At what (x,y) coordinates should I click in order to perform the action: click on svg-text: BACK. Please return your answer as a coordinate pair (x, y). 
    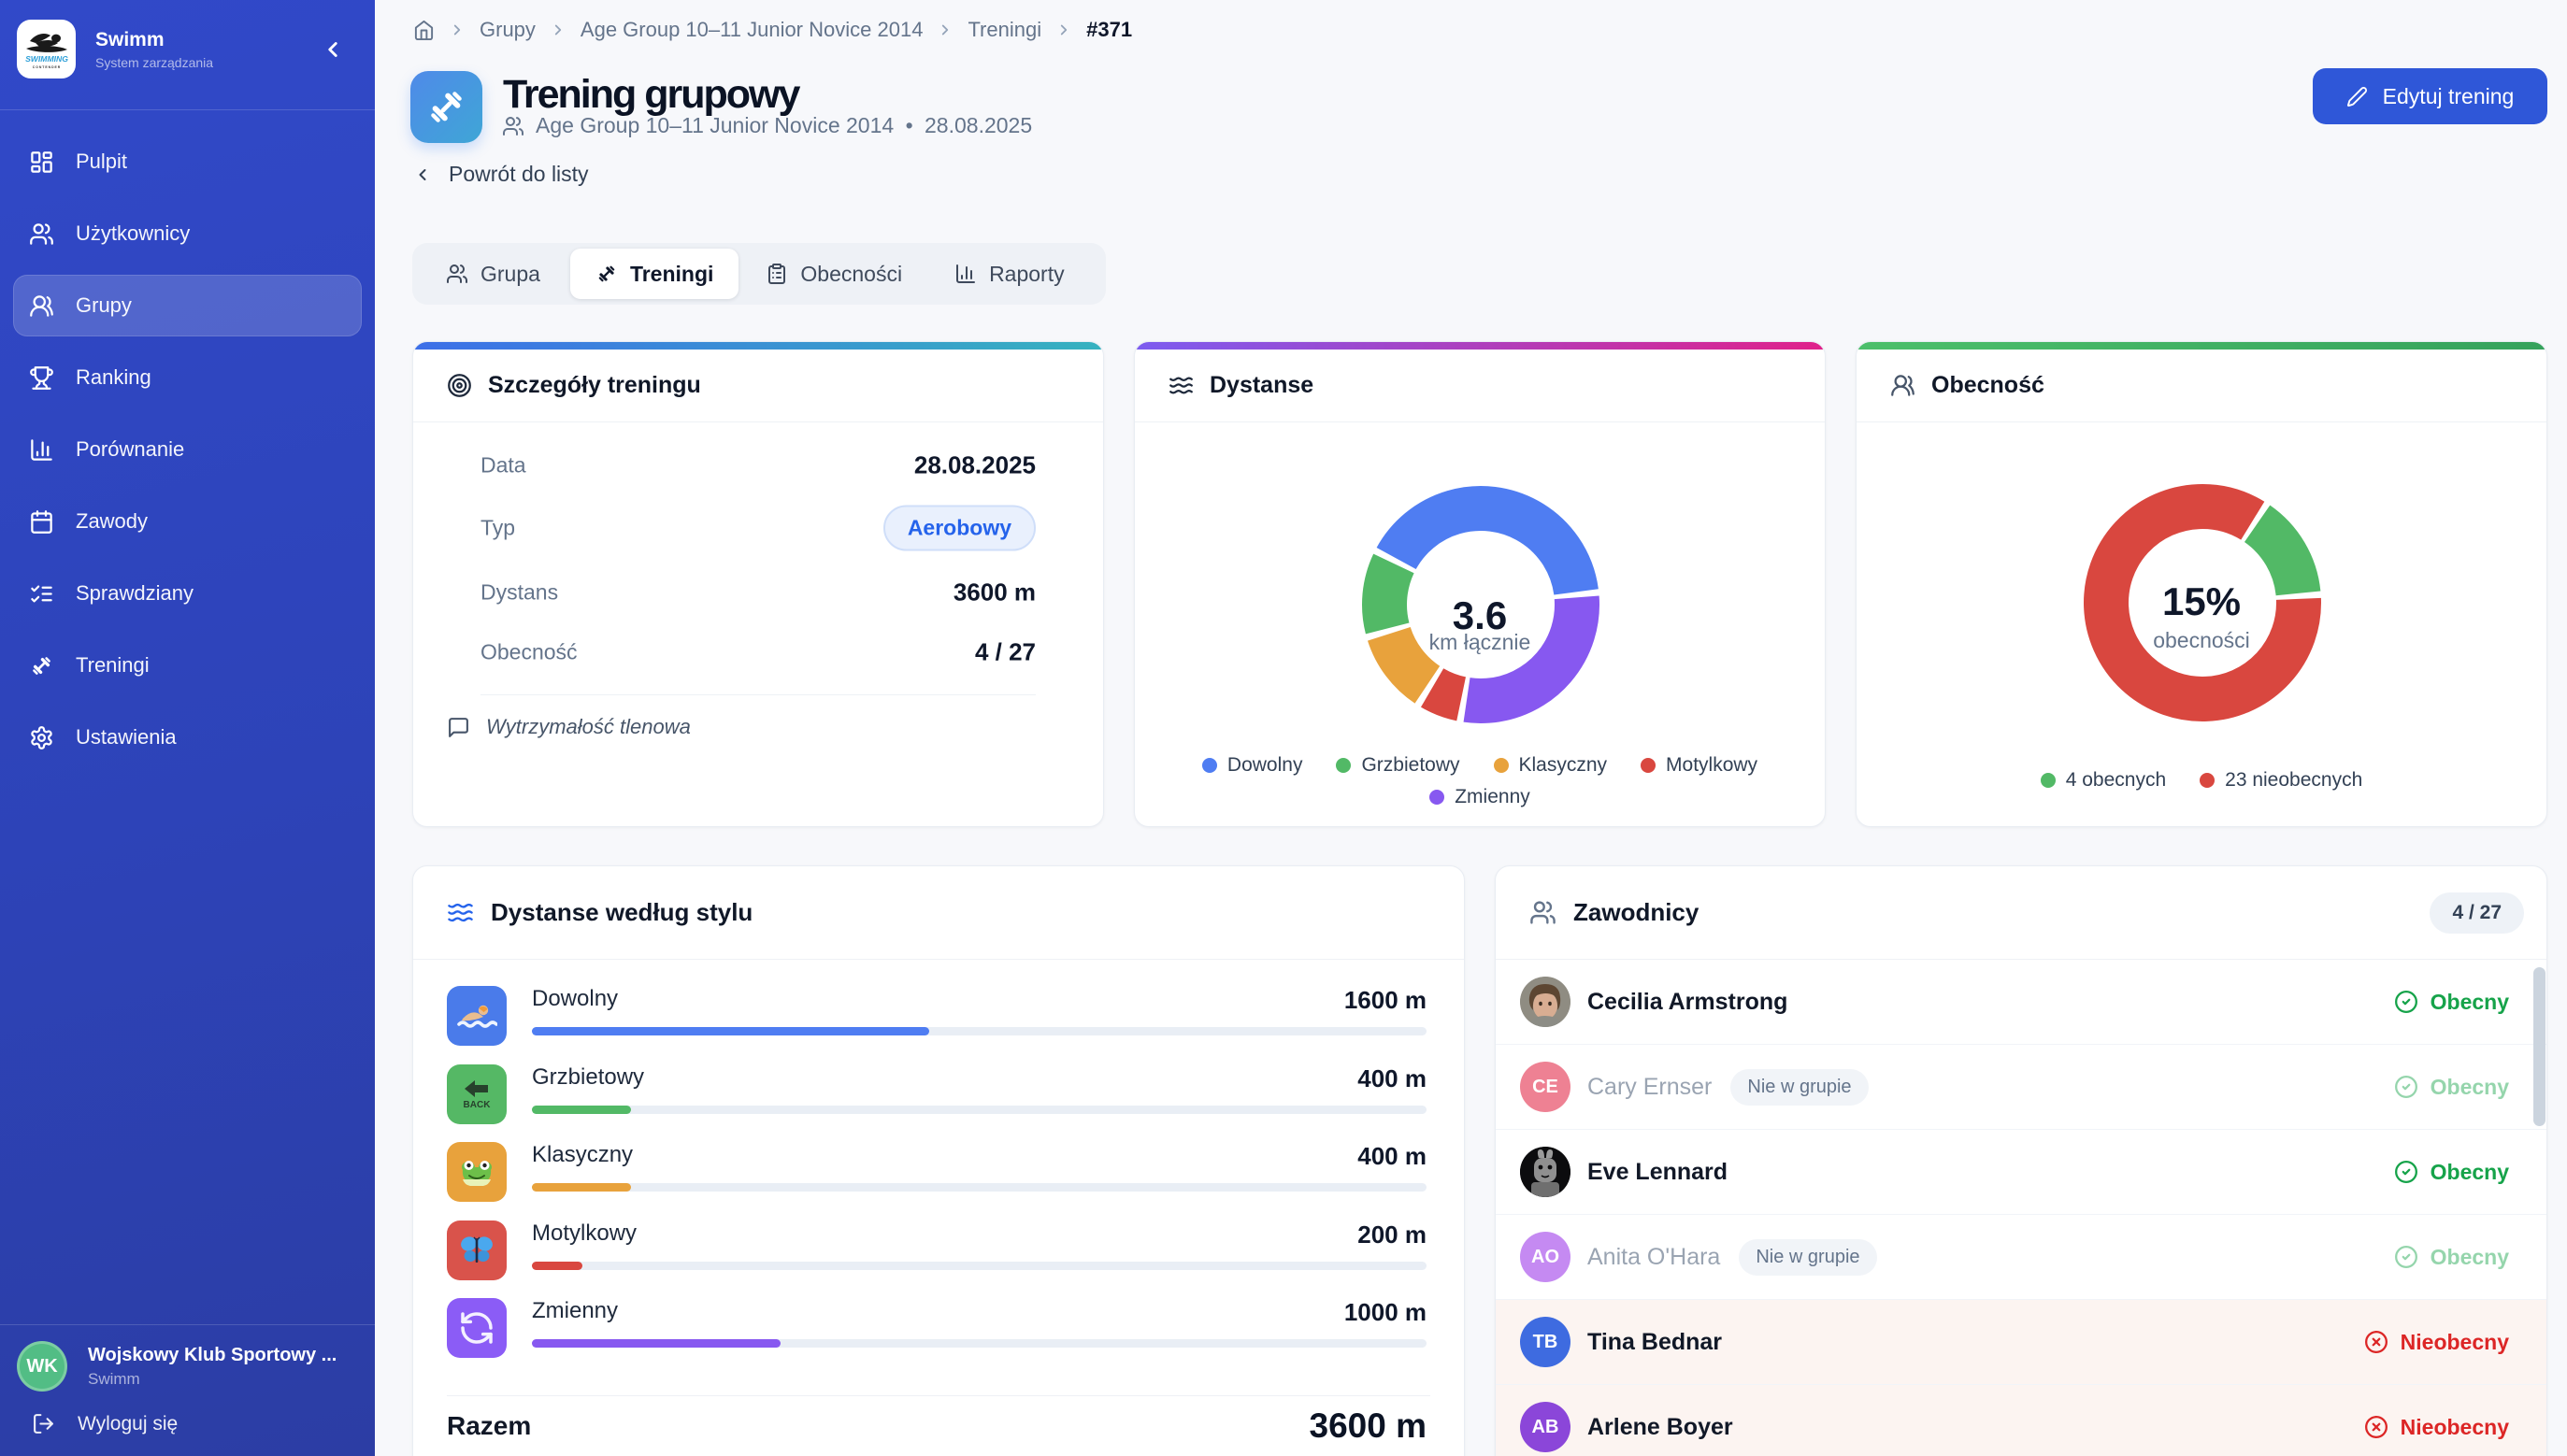
    Looking at the image, I should click on (478, 1105).